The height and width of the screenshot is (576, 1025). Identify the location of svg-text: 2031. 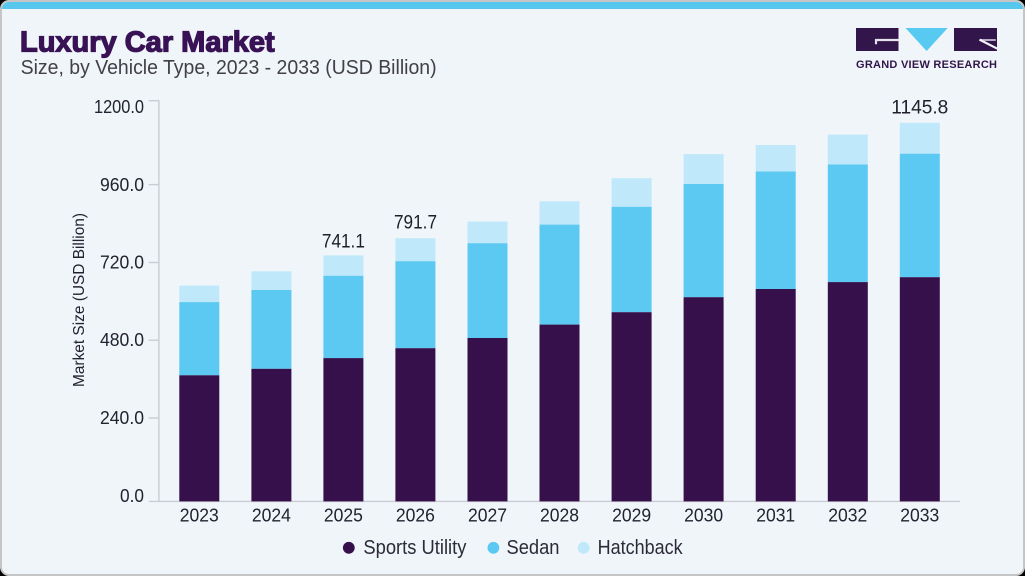
(775, 515).